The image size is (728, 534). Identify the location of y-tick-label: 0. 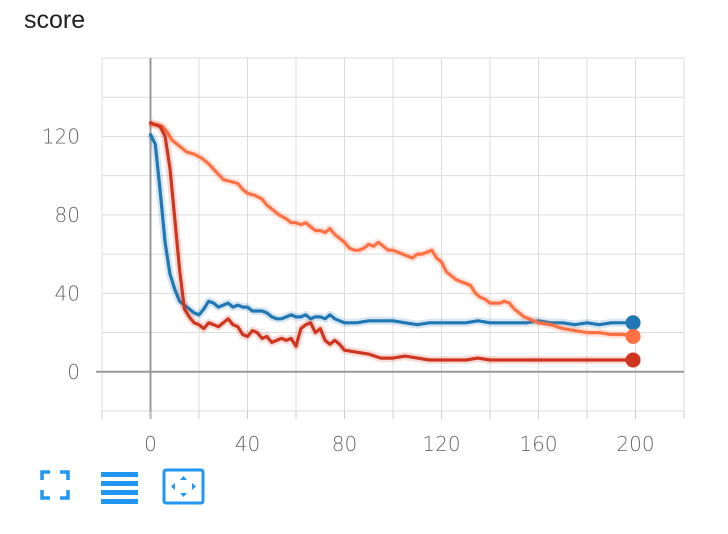
(73, 372).